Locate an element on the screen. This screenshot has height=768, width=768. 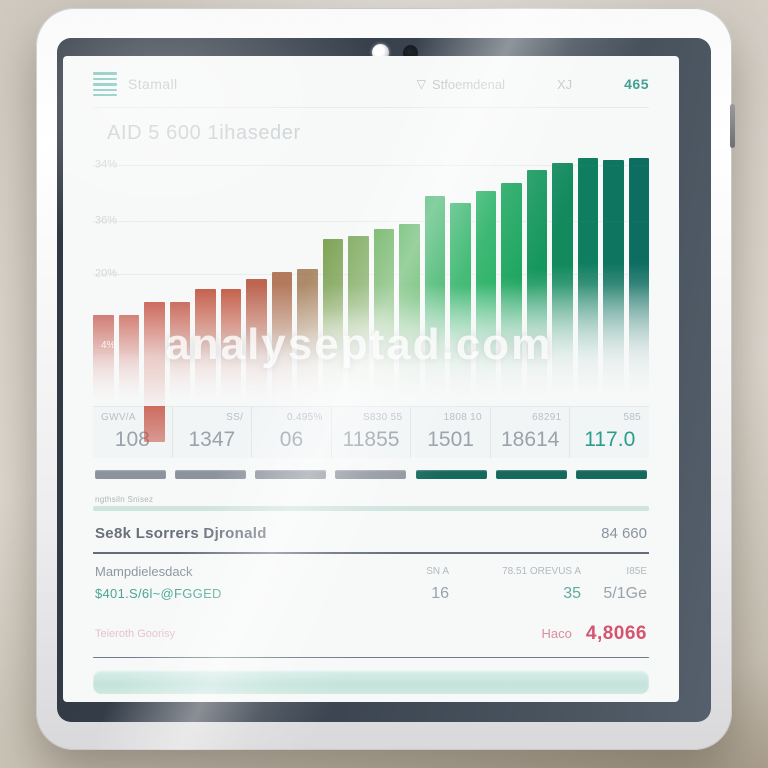
stat-label: GWV/A is located at coordinates (118, 417).